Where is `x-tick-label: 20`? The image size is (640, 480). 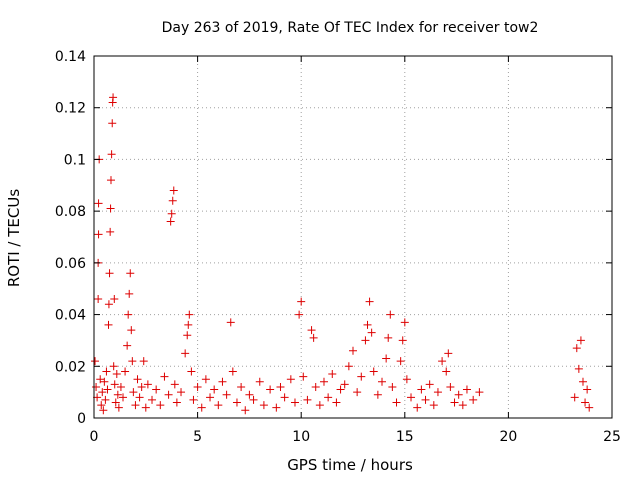
x-tick-label: 20 is located at coordinates (508, 437).